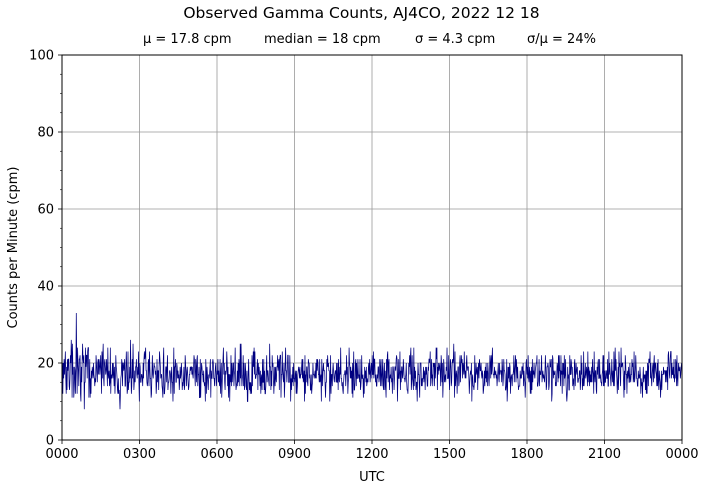 The width and height of the screenshot is (705, 489). I want to click on stat-std: σ = 4.3 cpm, so click(455, 39).